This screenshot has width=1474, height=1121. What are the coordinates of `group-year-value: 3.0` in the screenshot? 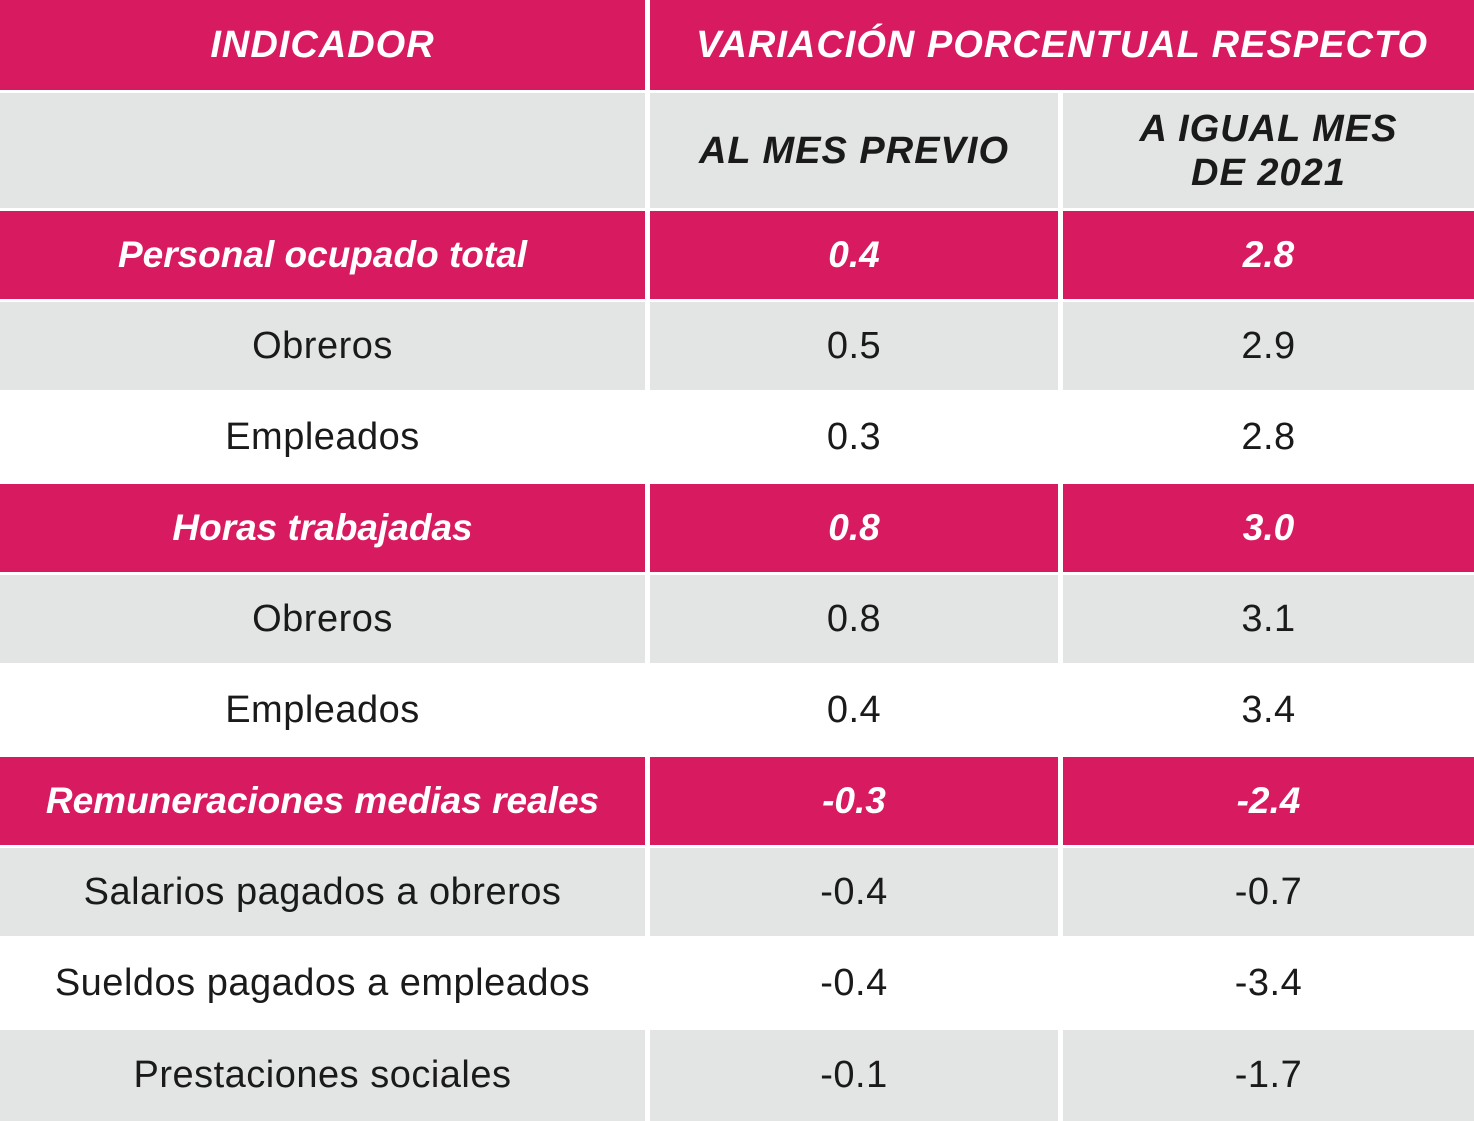 It's located at (1268, 528).